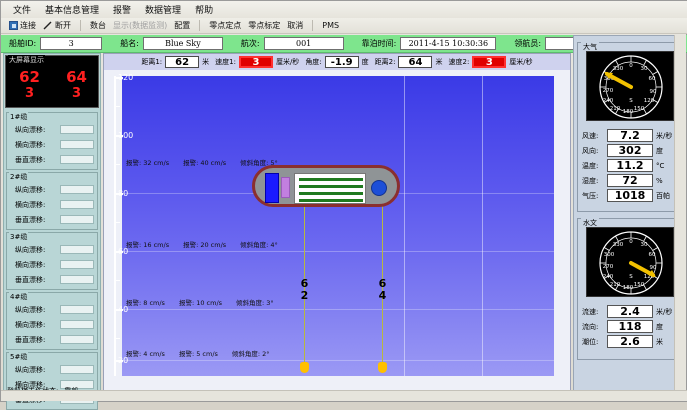 This screenshot has height=410, width=687. What do you see at coordinates (52, 81) in the screenshot?
I see `big-screen-display: 大屏幕显示 62 64 3 3` at bounding box center [52, 81].